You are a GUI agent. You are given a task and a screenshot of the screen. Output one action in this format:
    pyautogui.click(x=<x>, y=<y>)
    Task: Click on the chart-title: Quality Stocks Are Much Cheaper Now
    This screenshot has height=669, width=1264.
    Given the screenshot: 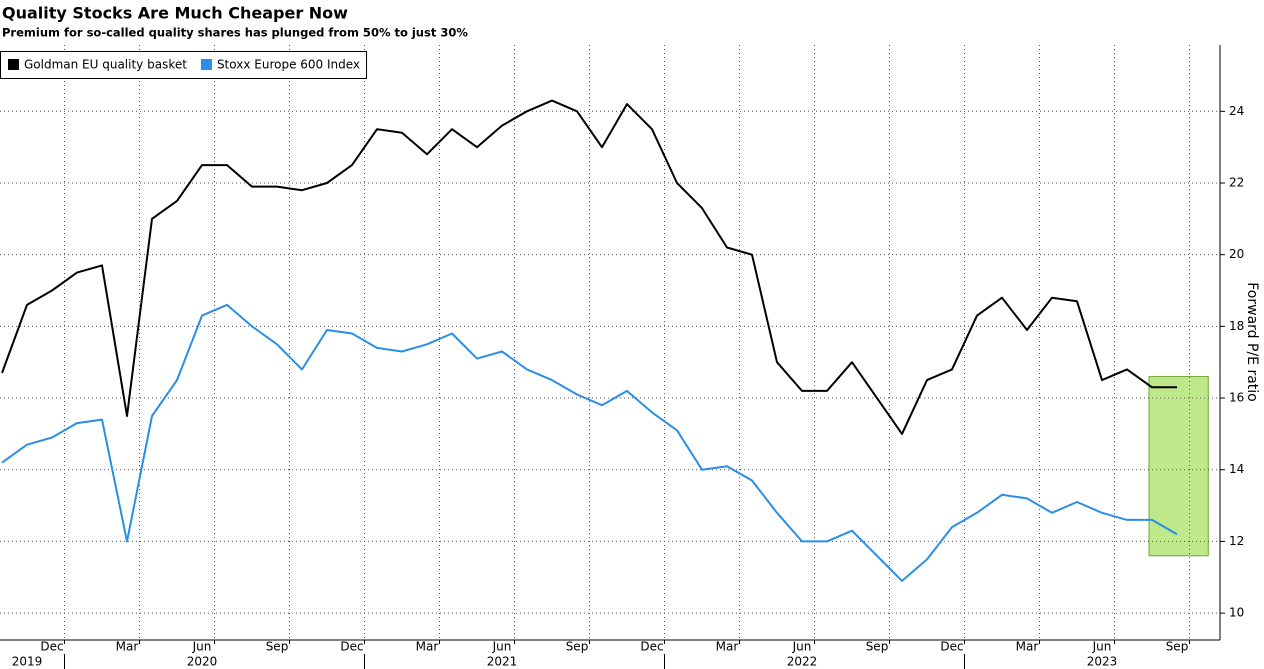 What is the action you would take?
    pyautogui.click(x=175, y=13)
    